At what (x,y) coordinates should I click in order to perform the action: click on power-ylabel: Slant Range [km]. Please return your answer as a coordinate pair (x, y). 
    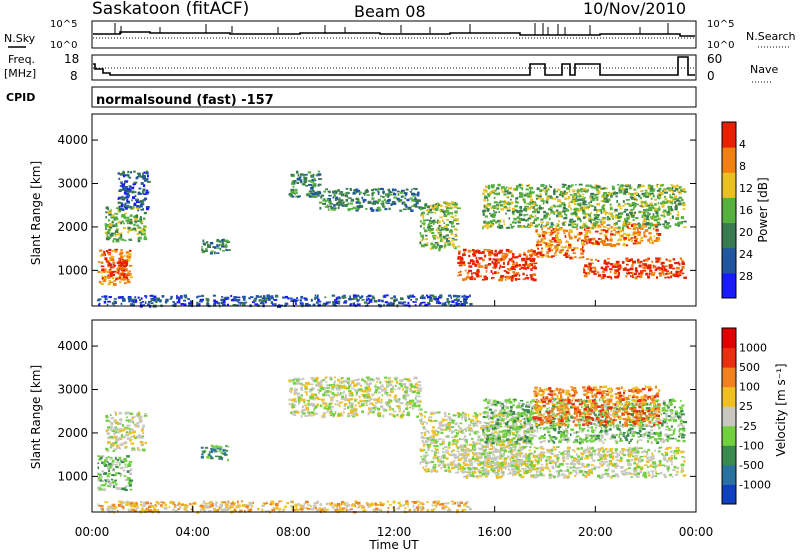
    Looking at the image, I should click on (36, 213).